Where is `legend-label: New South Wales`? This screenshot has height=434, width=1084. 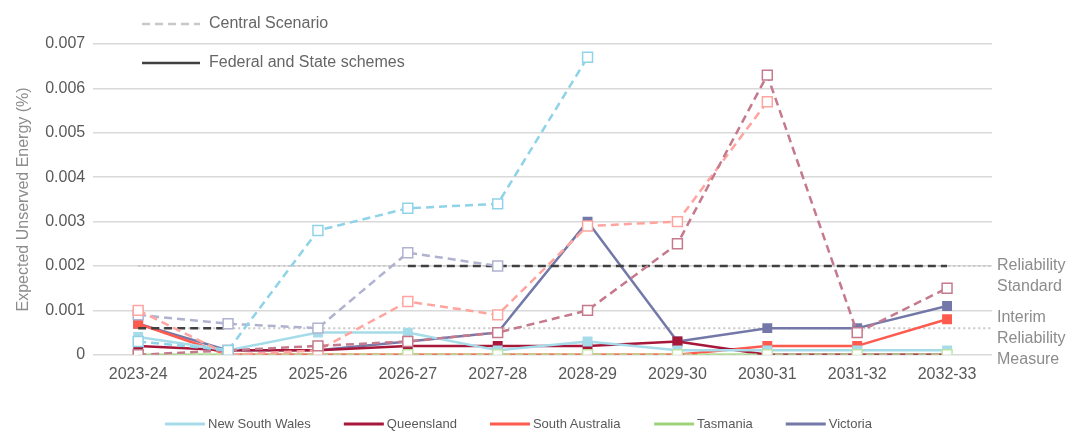 legend-label: New South Wales is located at coordinates (260, 423).